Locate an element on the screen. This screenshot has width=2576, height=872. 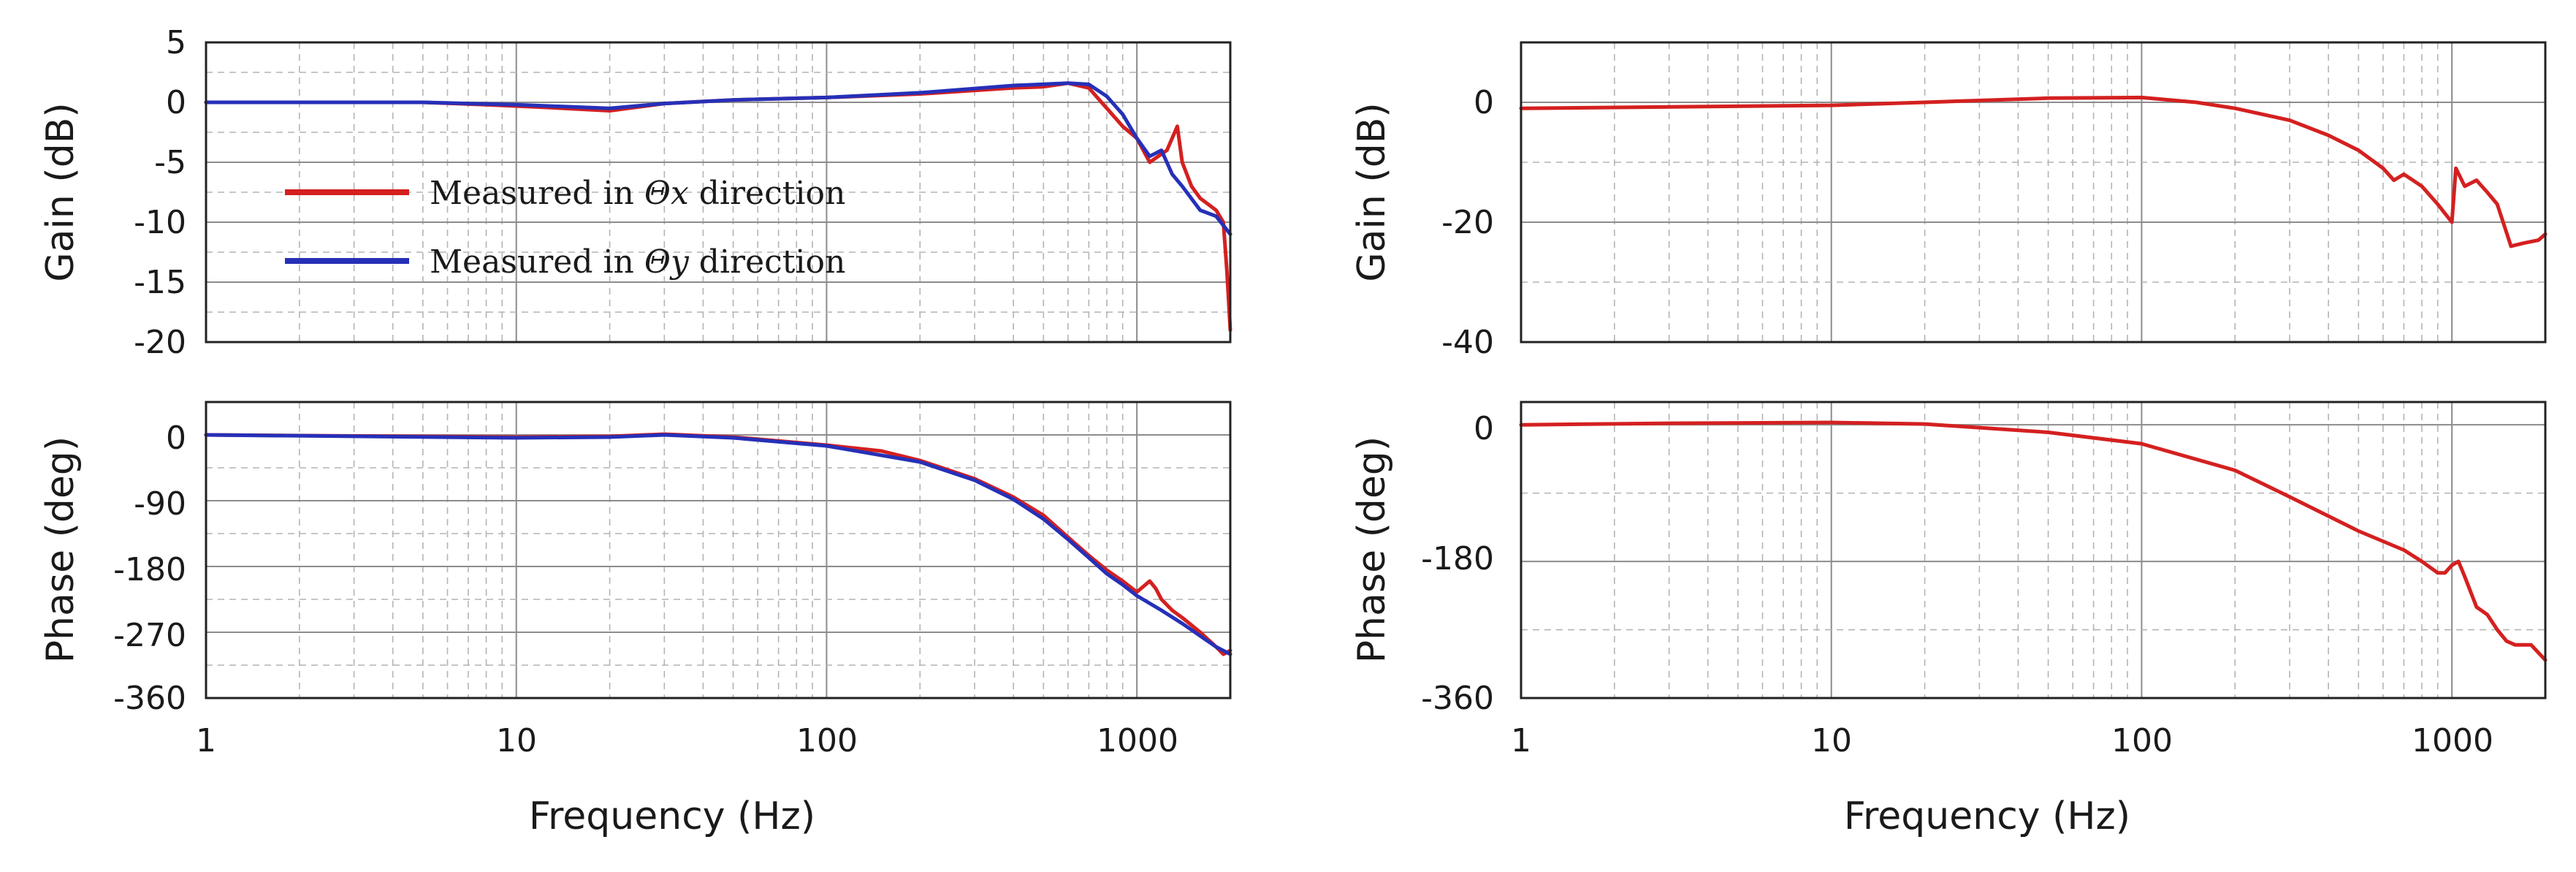
left-phase-ytick-label: -180 is located at coordinates (149, 569).